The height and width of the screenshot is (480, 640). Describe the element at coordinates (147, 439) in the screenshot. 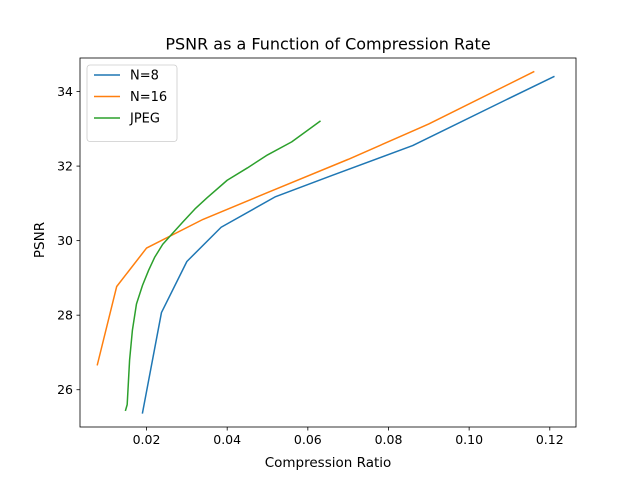

I see `x-tick-label: 0.02` at that location.